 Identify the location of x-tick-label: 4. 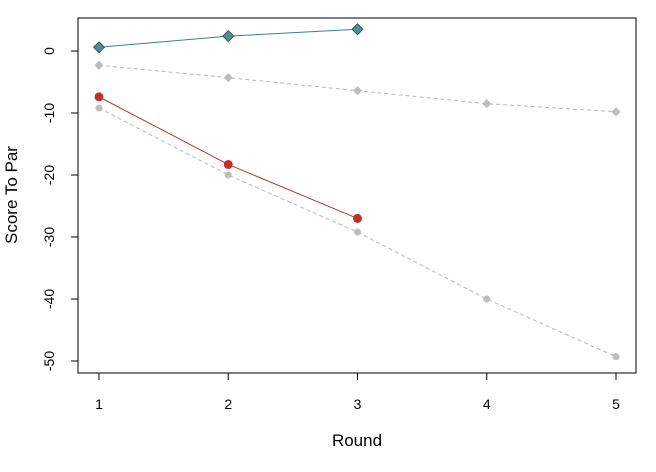
(487, 404).